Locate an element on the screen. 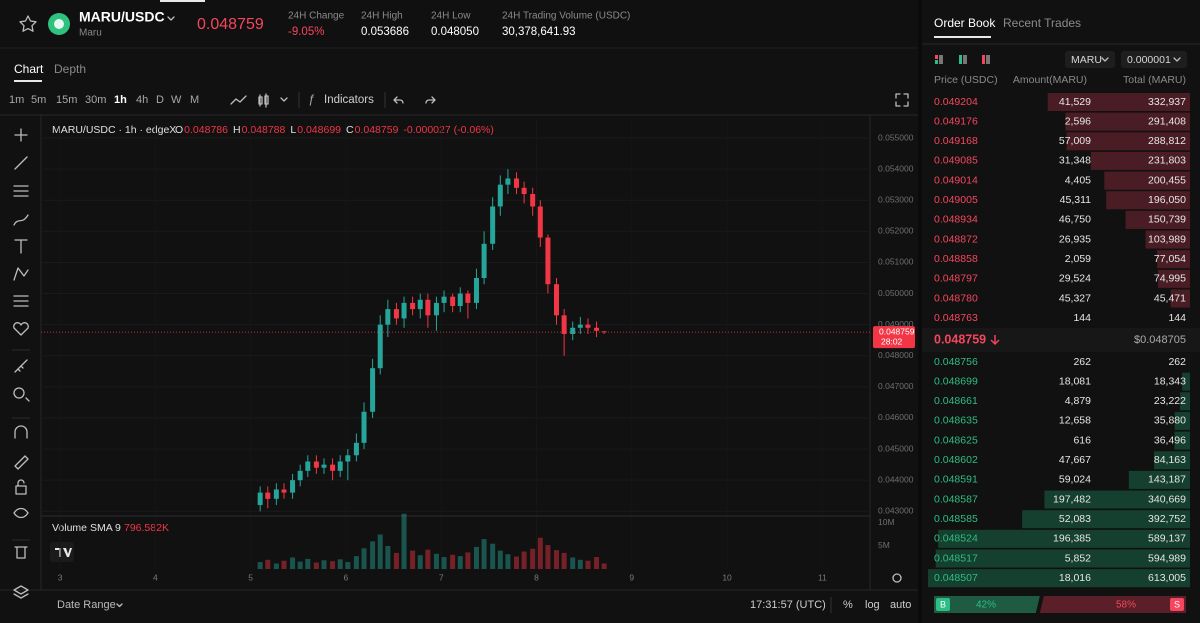 The image size is (1200, 623). percent-toggle: % is located at coordinates (848, 605).